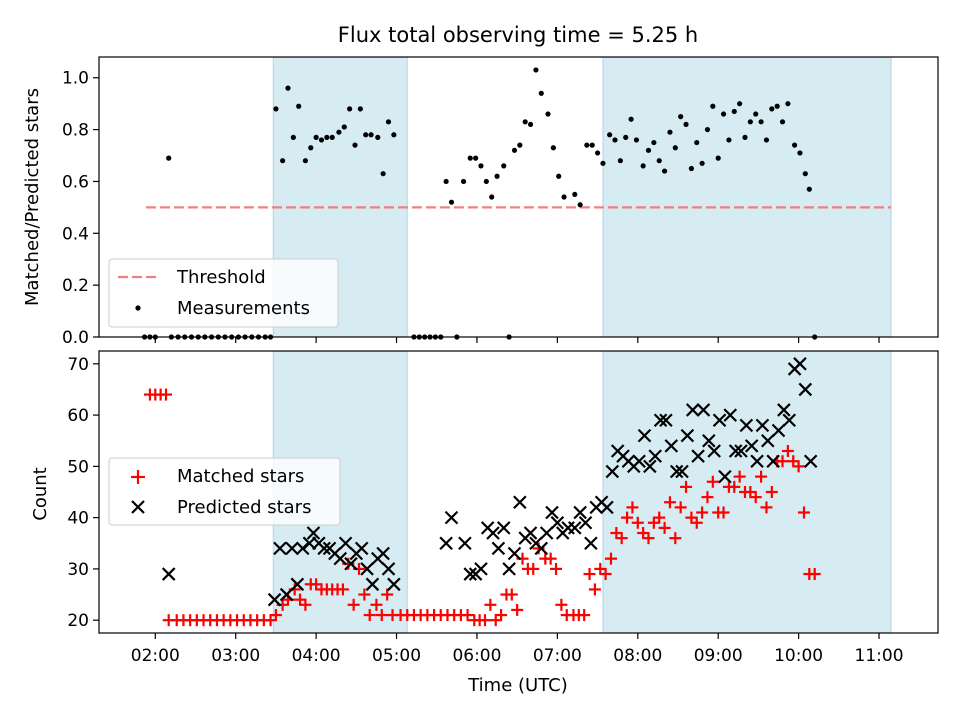 Image resolution: width=960 pixels, height=720 pixels. Describe the element at coordinates (517, 685) in the screenshot. I see `x-axis-label: Time (UTC)` at that location.